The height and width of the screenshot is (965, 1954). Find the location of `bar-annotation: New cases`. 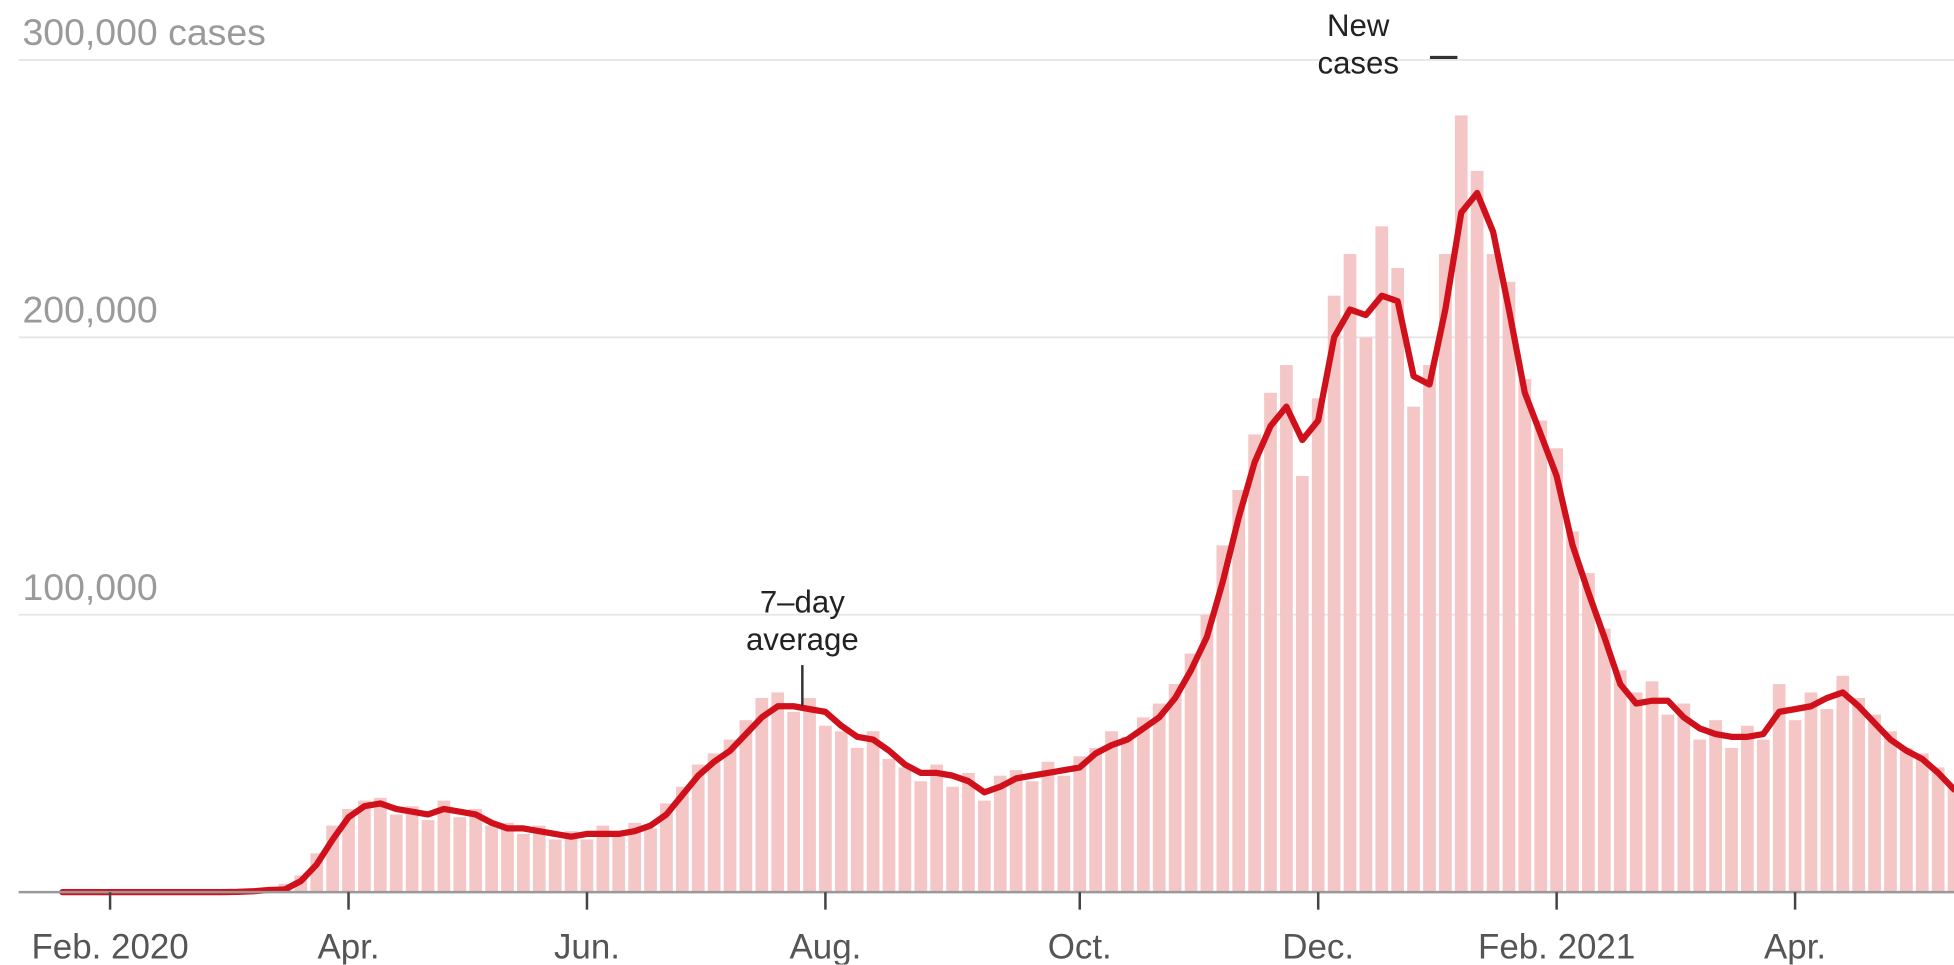

bar-annotation: New cases is located at coordinates (1358, 45).